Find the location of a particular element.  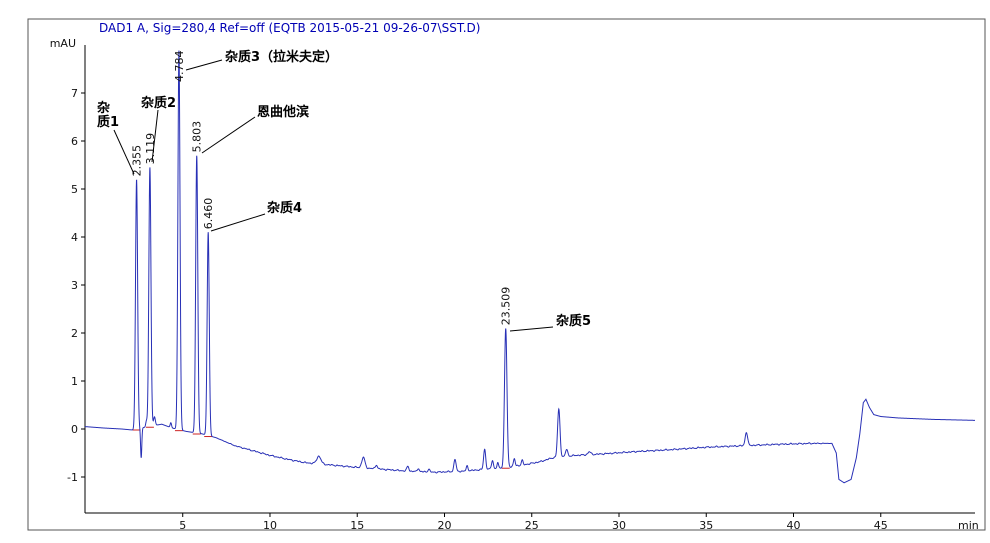

svg-text: 7 is located at coordinates (74, 93).